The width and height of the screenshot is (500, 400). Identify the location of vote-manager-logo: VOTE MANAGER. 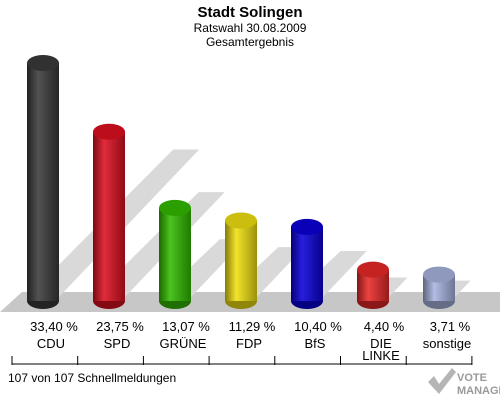
(464, 382).